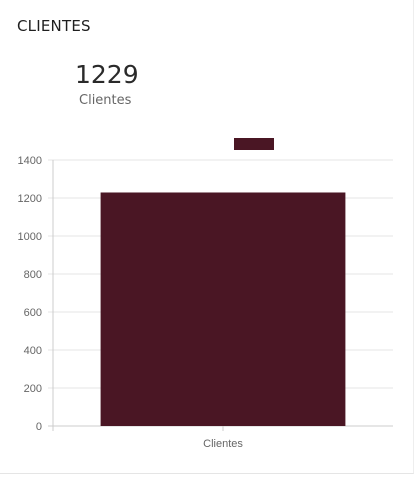  I want to click on stat-value: 1229, so click(107, 74).